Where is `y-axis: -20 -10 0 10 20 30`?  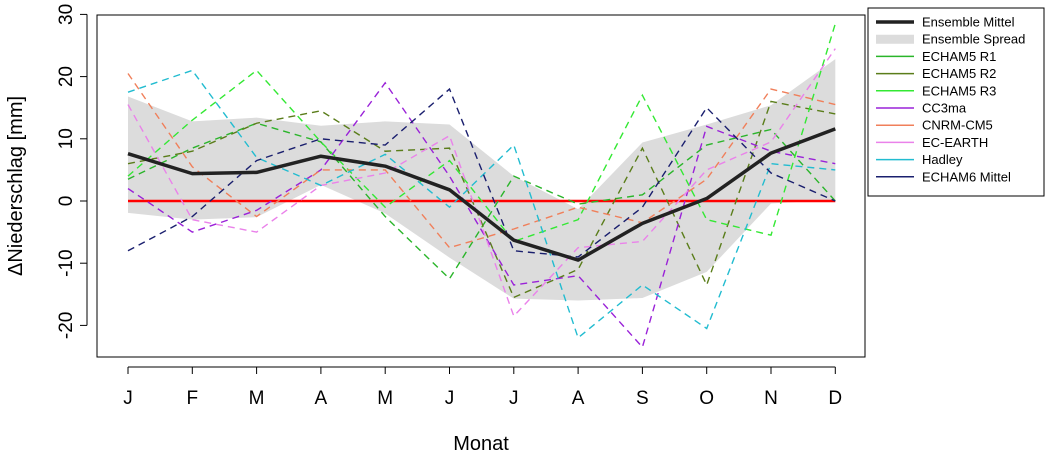
y-axis: -20 -10 0 10 20 30 is located at coordinates (72, 171).